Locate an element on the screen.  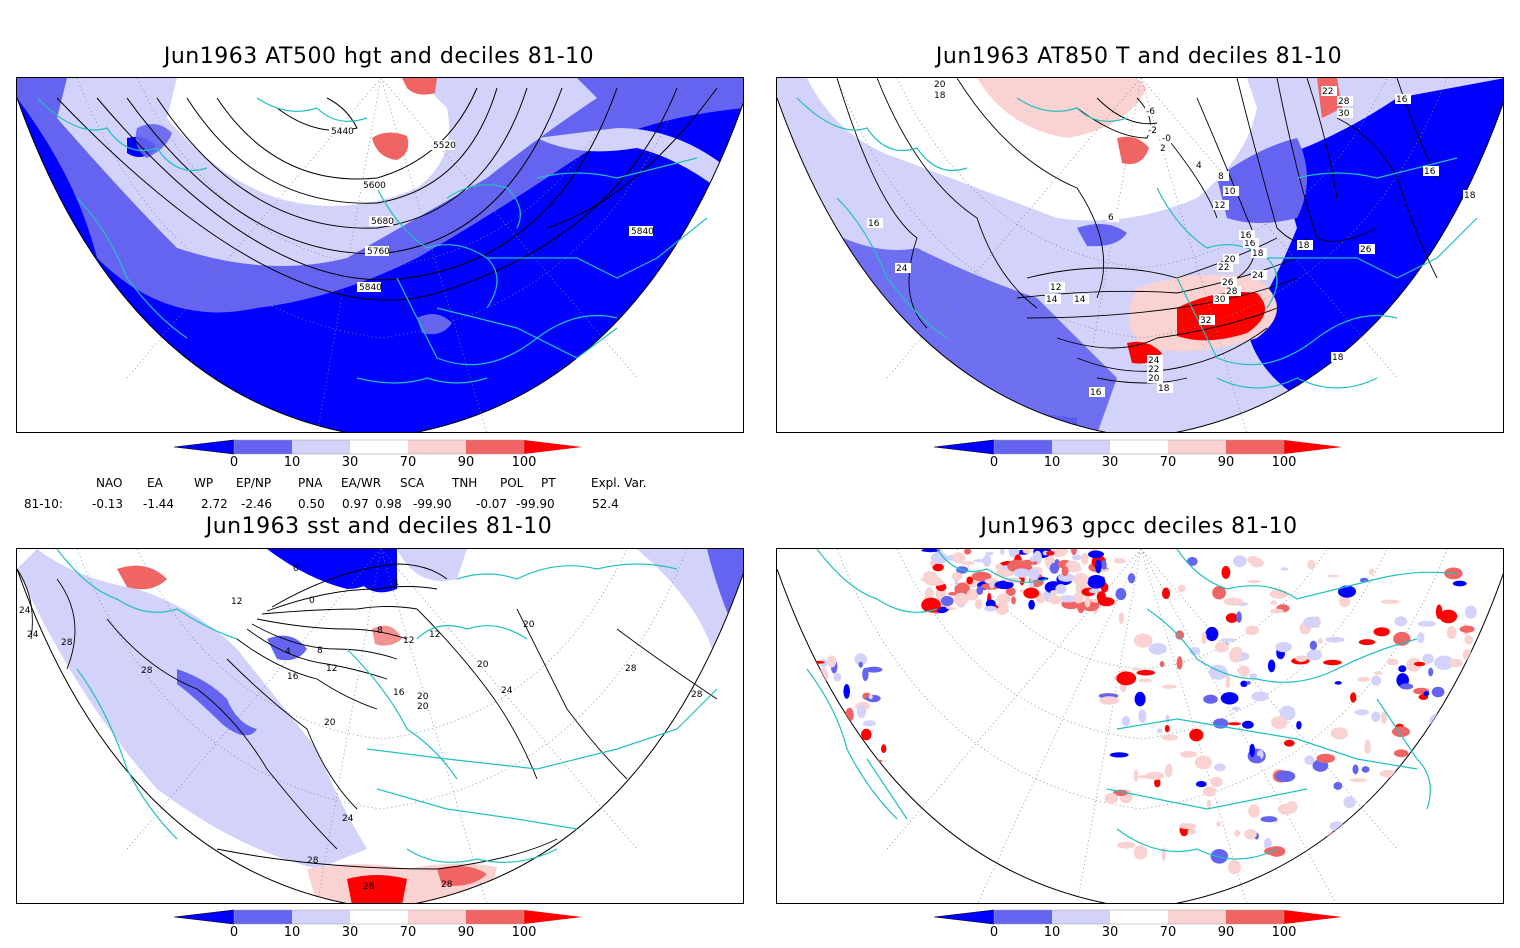
colorbar-tick: 90 is located at coordinates (1226, 462).